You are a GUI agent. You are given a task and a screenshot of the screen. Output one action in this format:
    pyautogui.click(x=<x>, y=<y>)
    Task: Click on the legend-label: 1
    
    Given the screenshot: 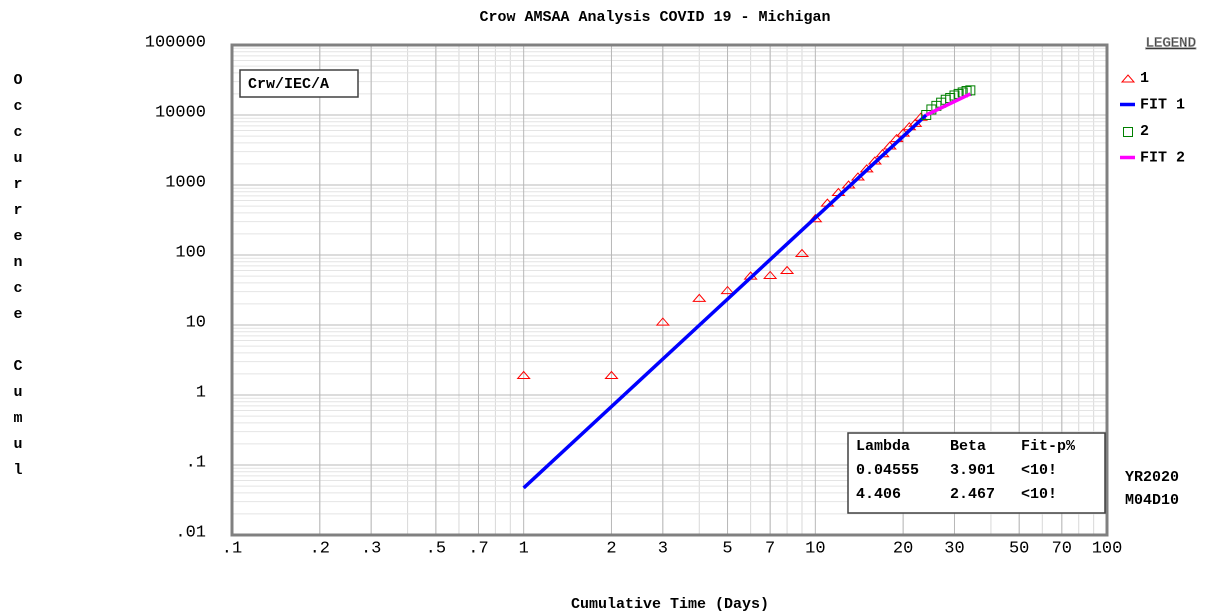 What is the action you would take?
    pyautogui.click(x=1144, y=78)
    